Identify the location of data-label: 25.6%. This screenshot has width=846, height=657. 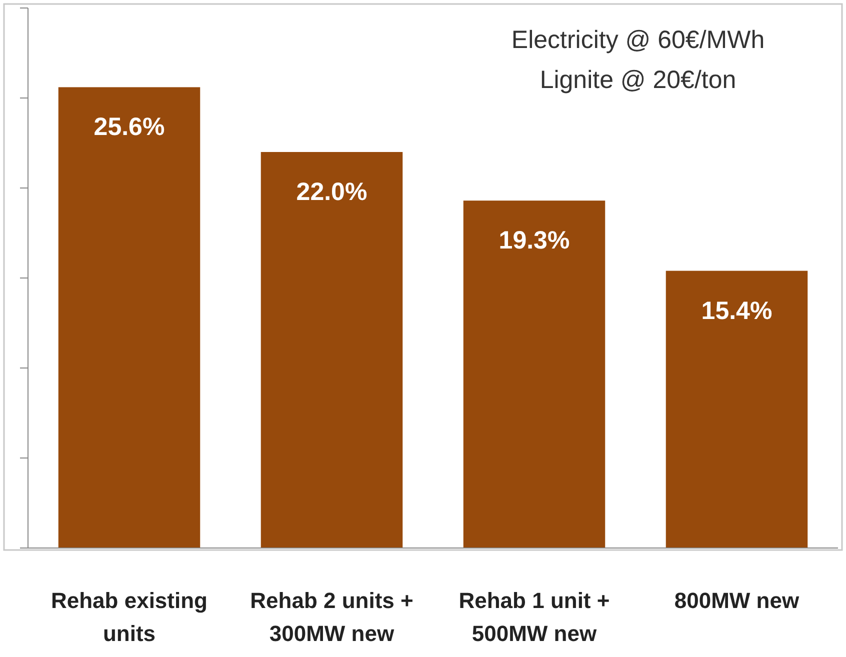
(129, 127).